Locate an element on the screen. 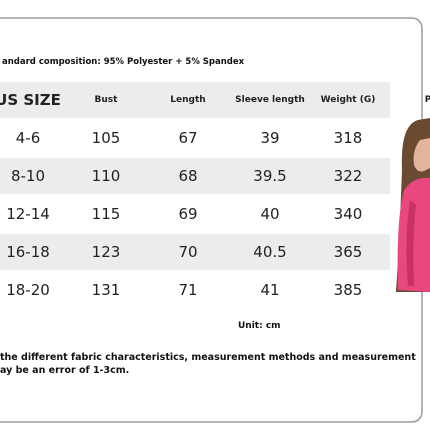 The width and height of the screenshot is (430, 430). header-cell: Weight (G) is located at coordinates (348, 100).